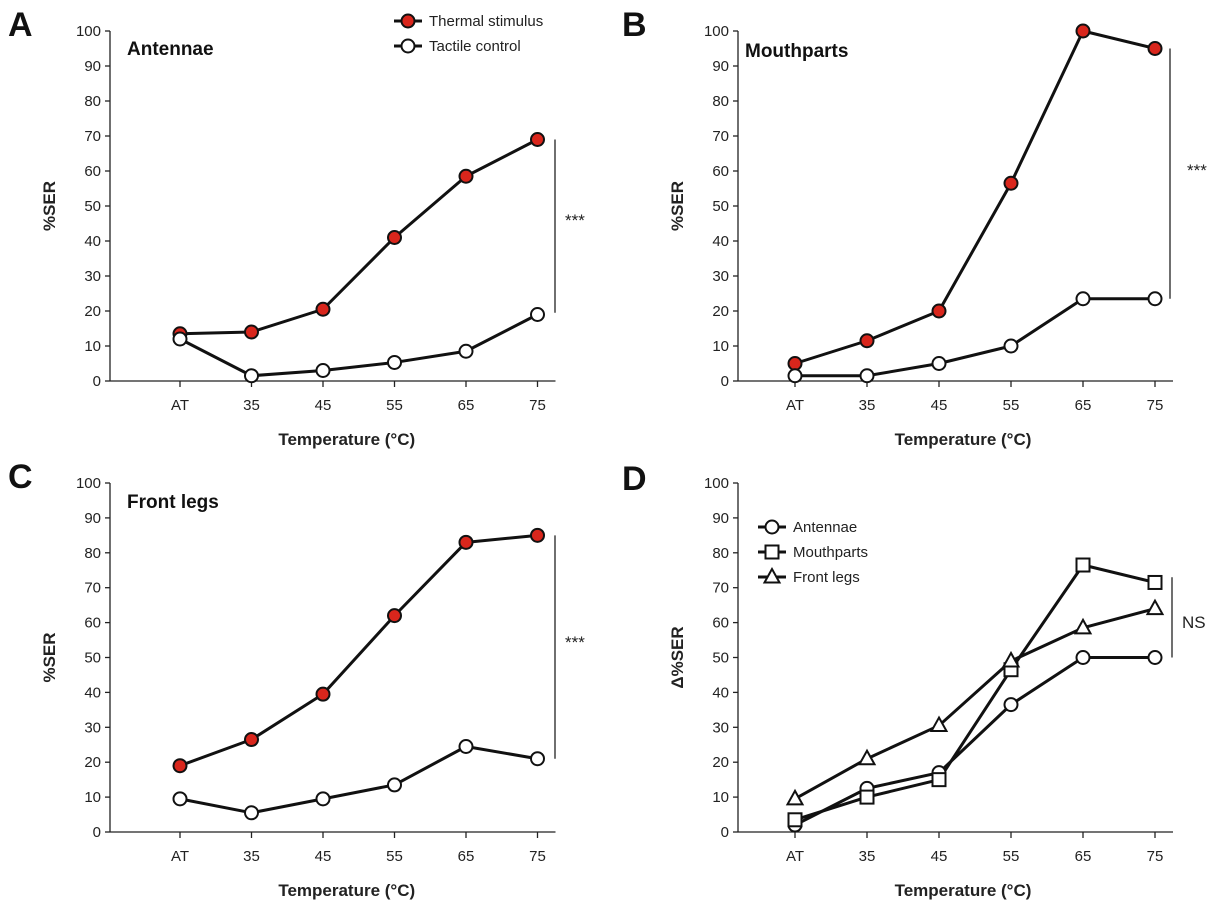 The height and width of the screenshot is (905, 1226). What do you see at coordinates (813, 552) in the screenshot?
I see `legend: Antennae Mouthparts Front legs` at bounding box center [813, 552].